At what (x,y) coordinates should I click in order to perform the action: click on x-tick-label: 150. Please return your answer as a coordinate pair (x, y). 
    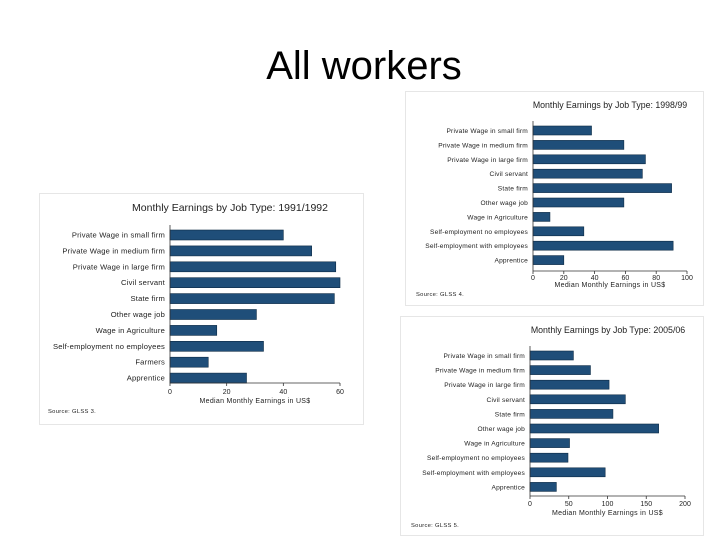
    Looking at the image, I should click on (646, 504).